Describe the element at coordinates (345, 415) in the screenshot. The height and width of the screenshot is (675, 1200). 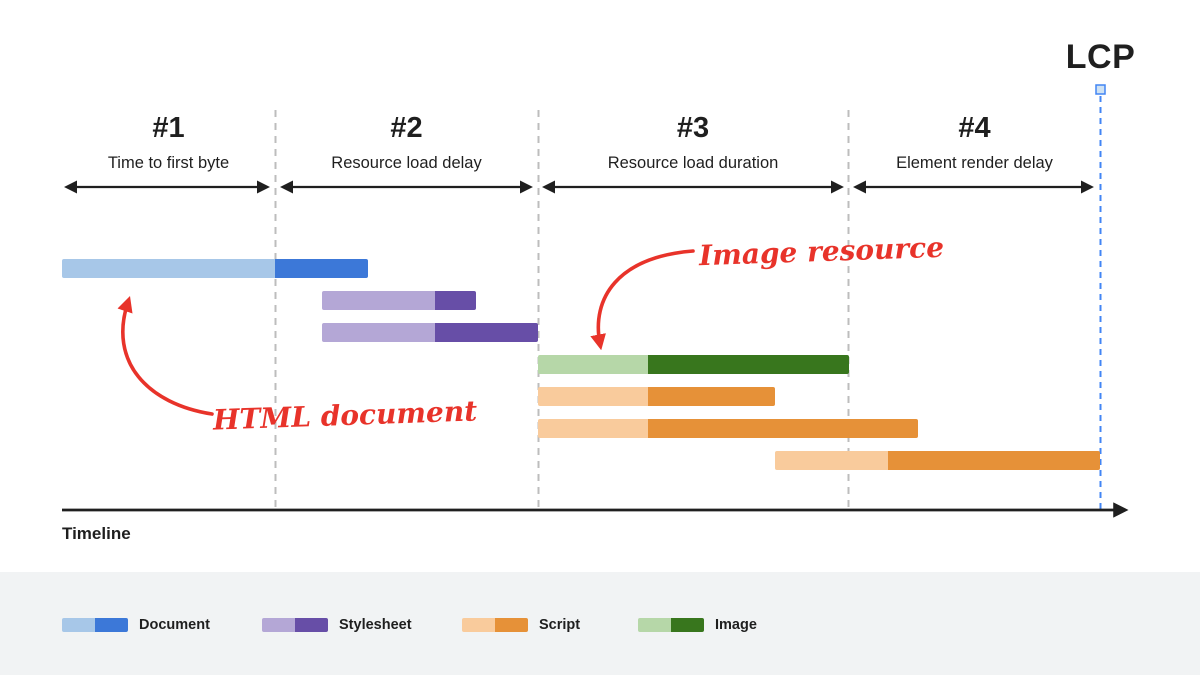
I see `html-document-annotation: HTML document` at that location.